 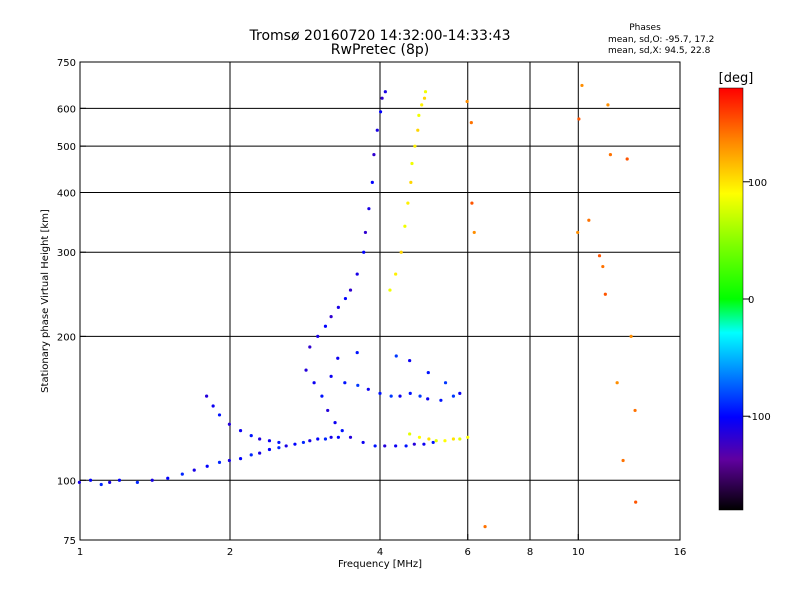 I want to click on x-tick-label: 16, so click(x=680, y=552).